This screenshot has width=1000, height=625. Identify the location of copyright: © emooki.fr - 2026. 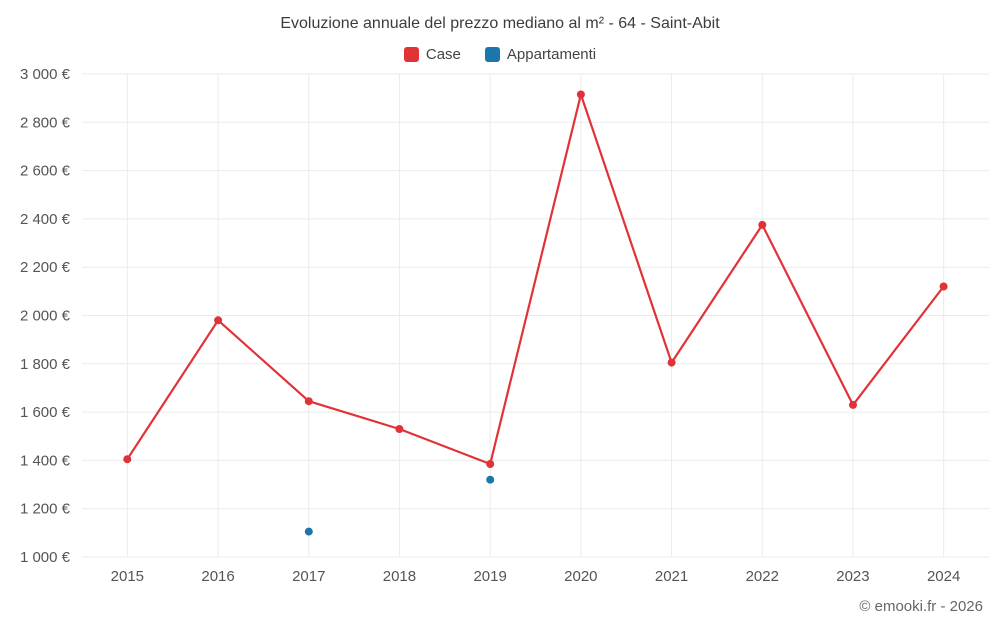
(921, 606).